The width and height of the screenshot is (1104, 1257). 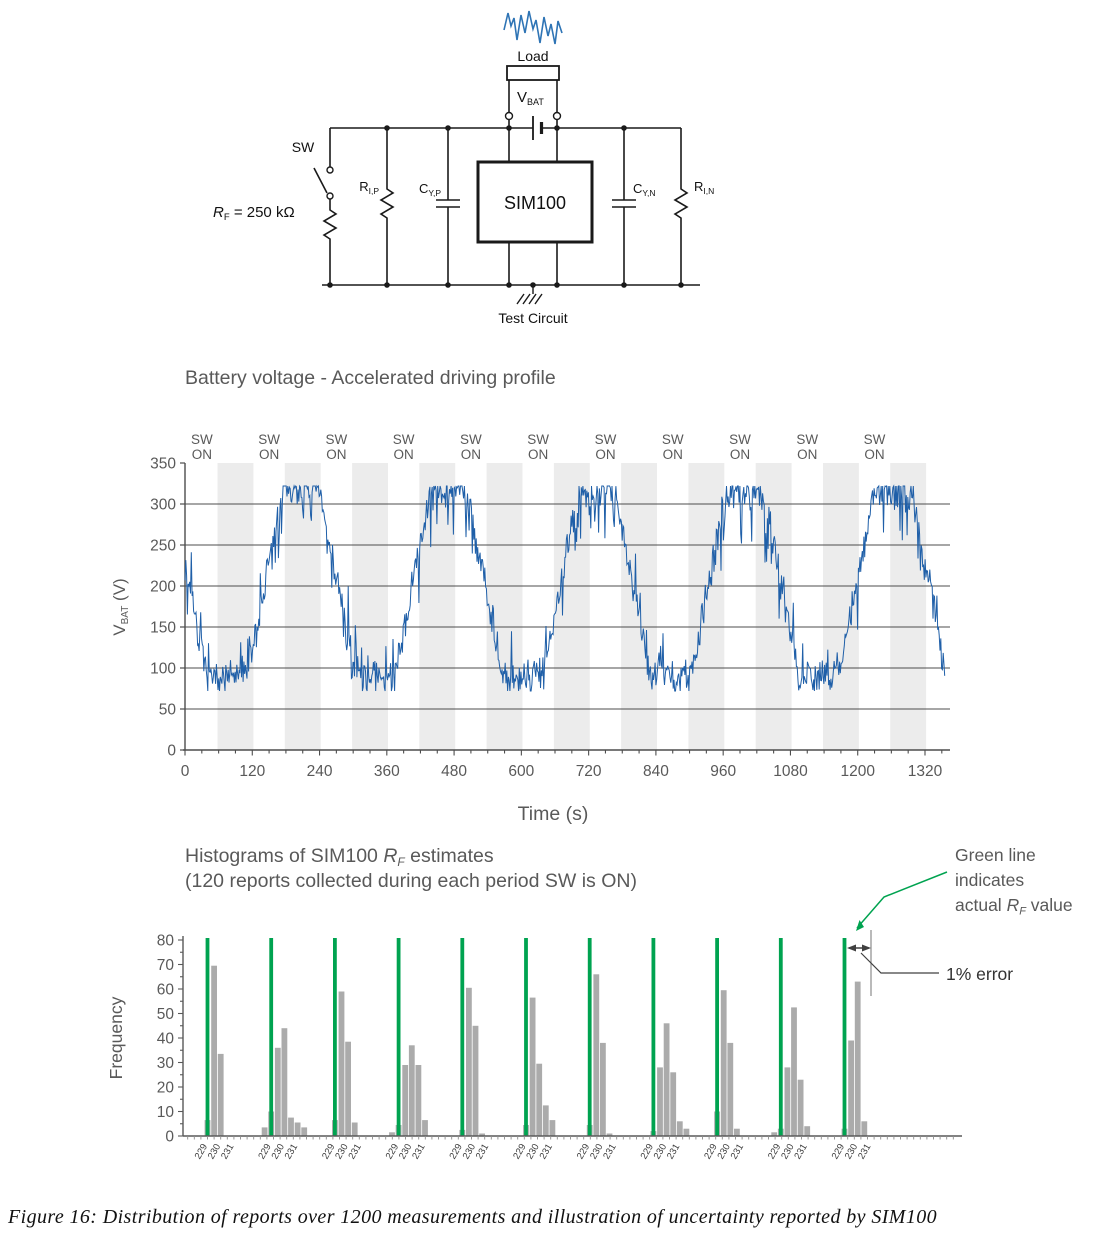 I want to click on green-note-line2: indicates, so click(x=989, y=880).